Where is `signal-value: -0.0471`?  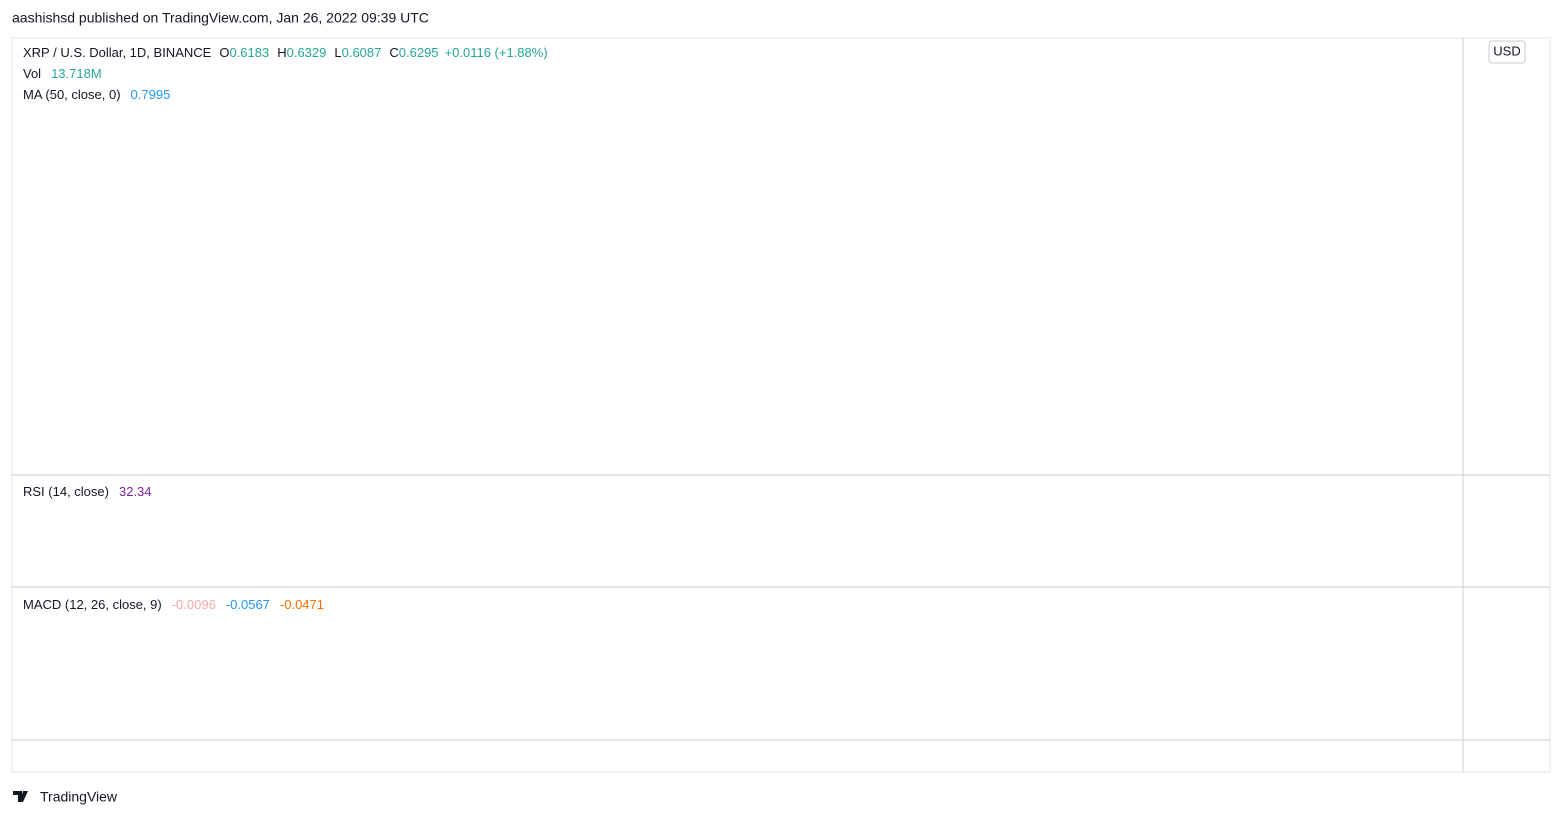 signal-value: -0.0471 is located at coordinates (302, 604).